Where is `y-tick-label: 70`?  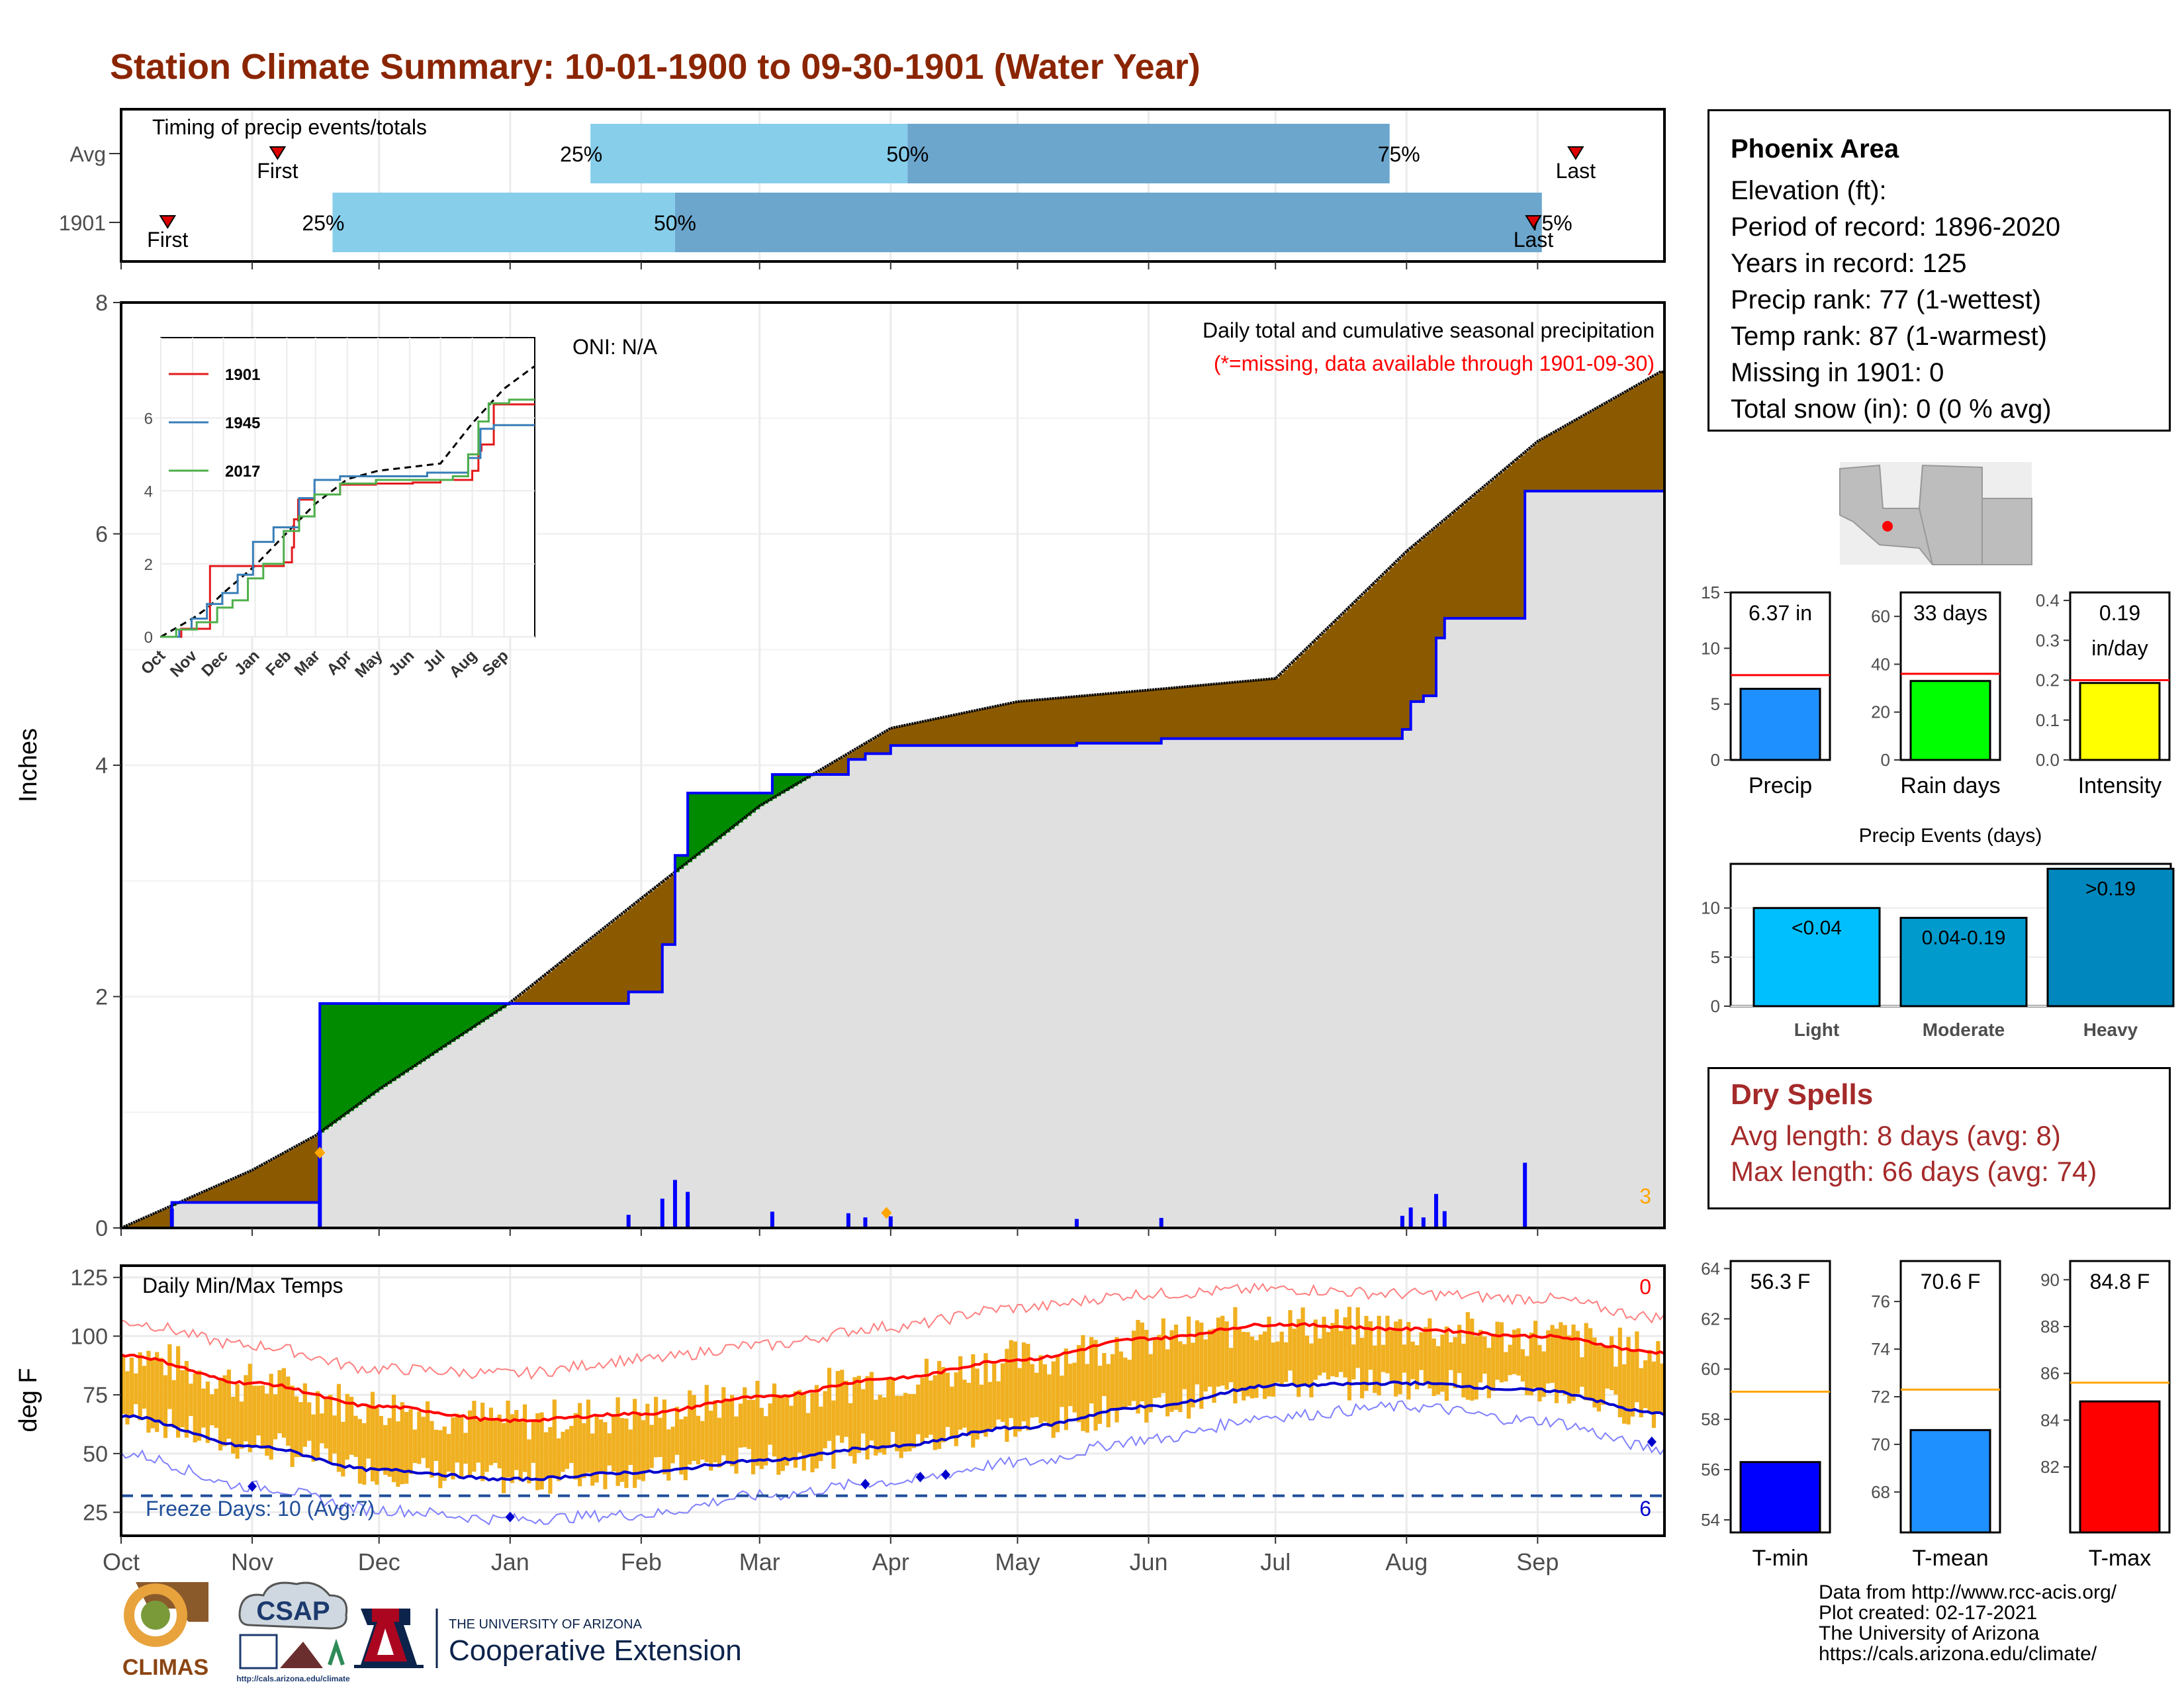 y-tick-label: 70 is located at coordinates (1880, 1444).